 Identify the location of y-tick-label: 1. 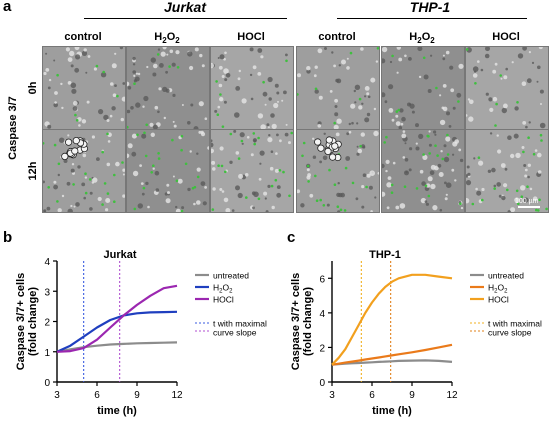
(47, 353).